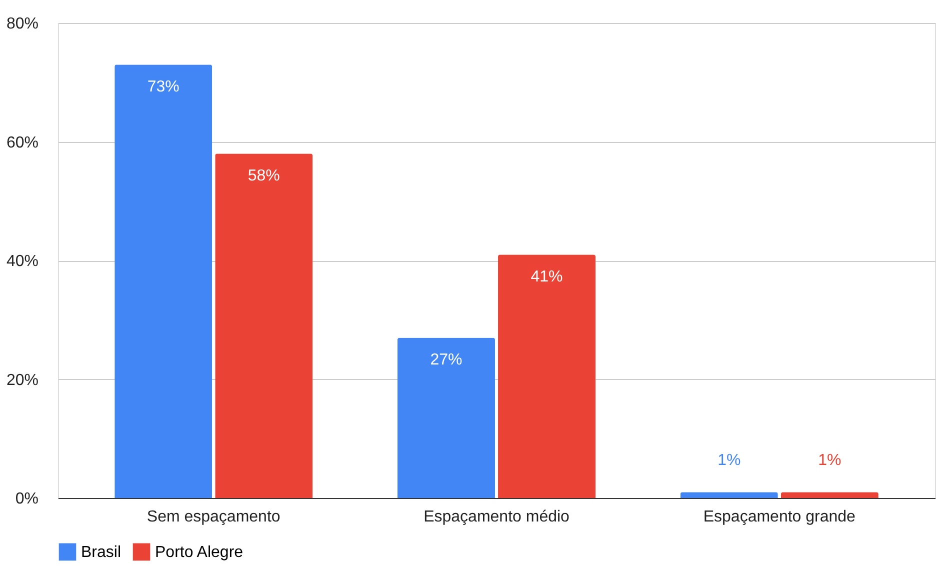 This screenshot has width=940, height=566. Describe the element at coordinates (199, 552) in the screenshot. I see `legend-label: Porto Alegre` at that location.